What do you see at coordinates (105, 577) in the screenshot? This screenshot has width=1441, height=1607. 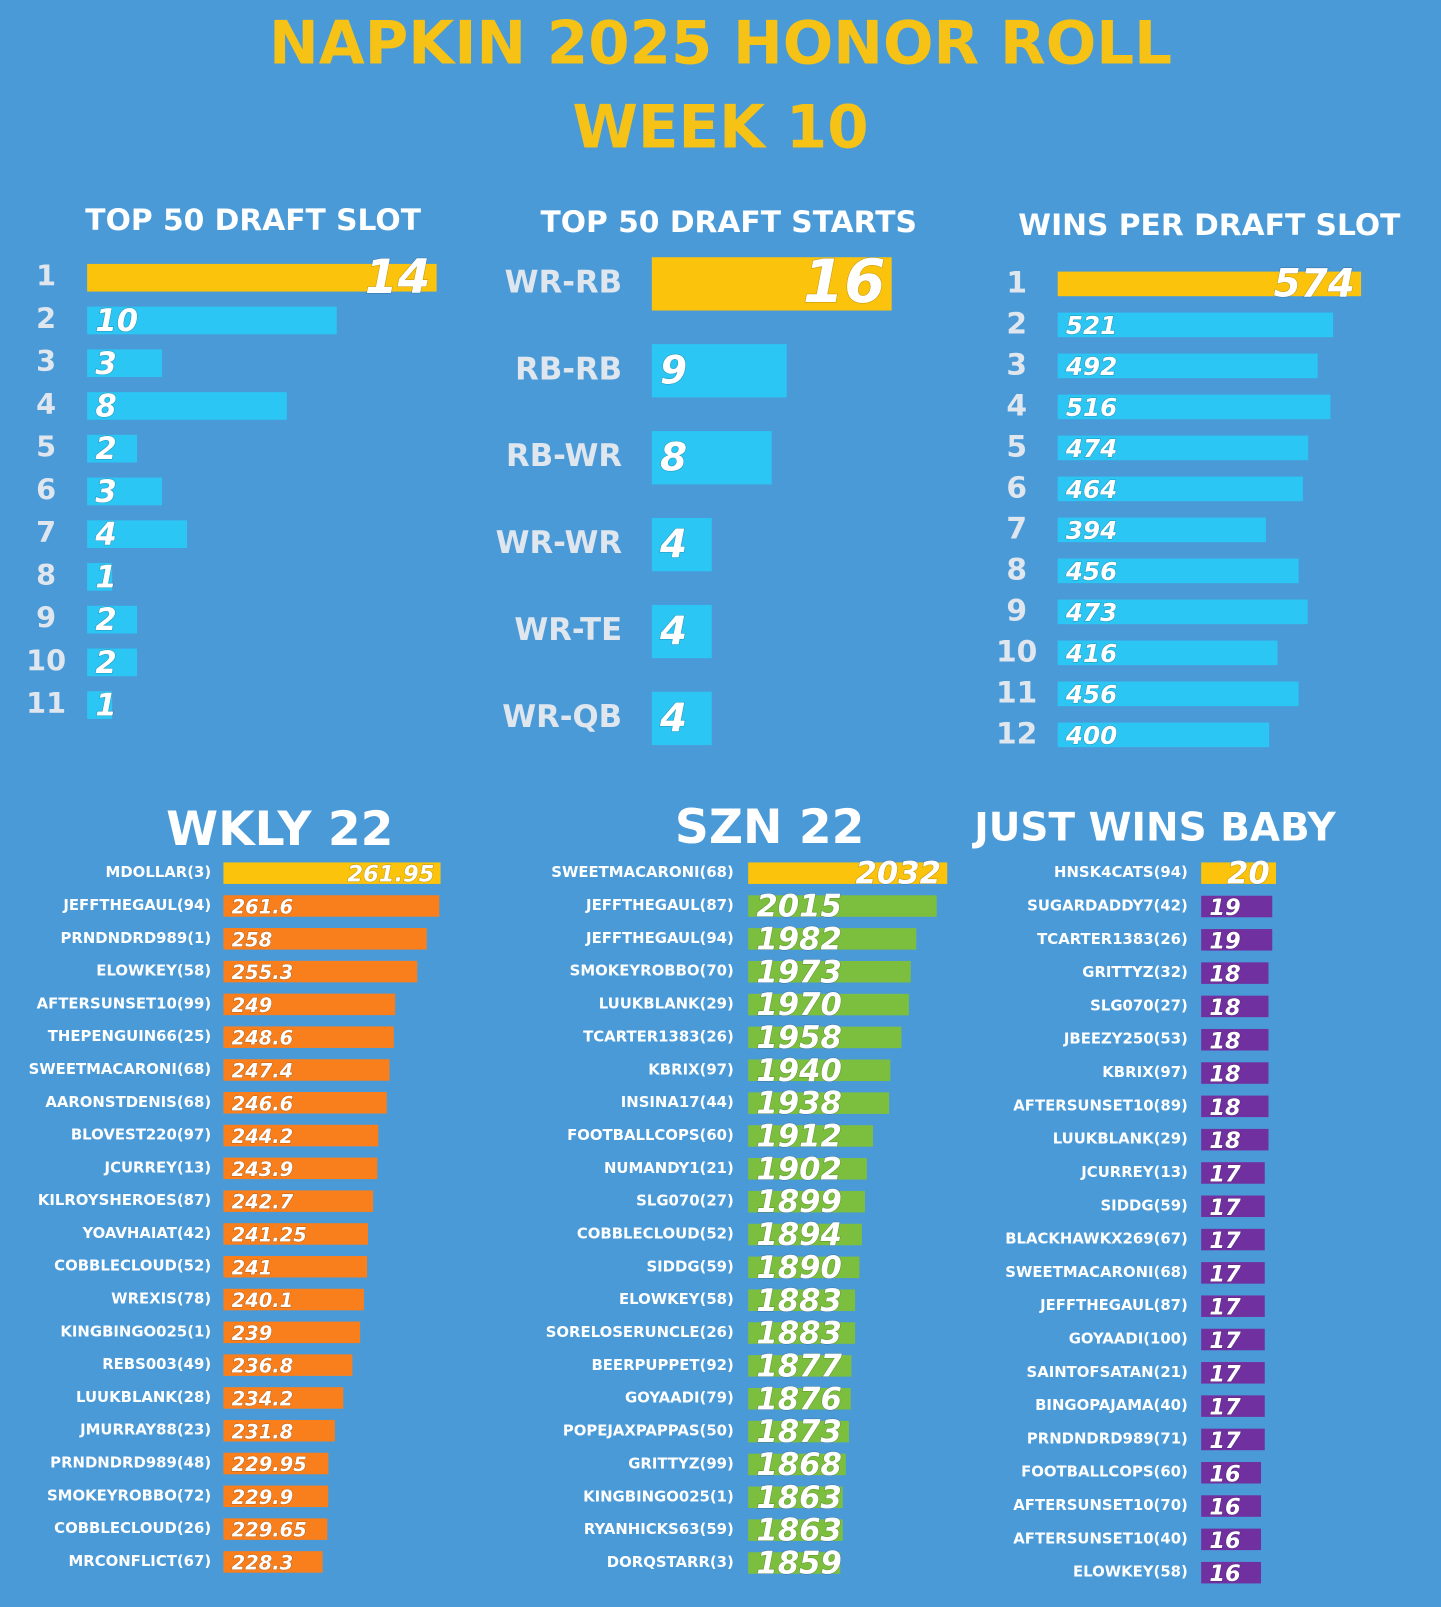 I see `value-label: 1` at bounding box center [105, 577].